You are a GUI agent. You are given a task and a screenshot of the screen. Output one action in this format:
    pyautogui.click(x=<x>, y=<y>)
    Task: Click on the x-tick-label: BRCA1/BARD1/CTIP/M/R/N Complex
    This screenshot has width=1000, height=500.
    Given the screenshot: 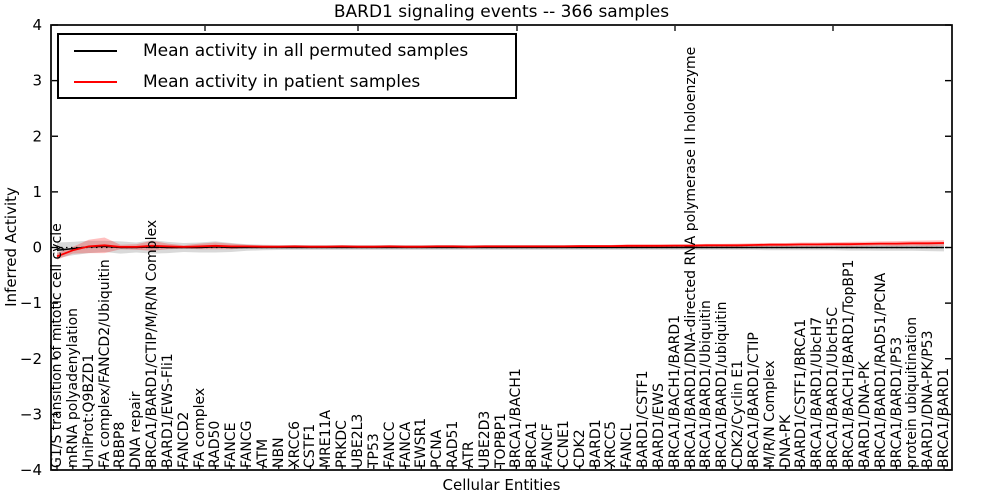 What is the action you would take?
    pyautogui.click(x=152, y=343)
    